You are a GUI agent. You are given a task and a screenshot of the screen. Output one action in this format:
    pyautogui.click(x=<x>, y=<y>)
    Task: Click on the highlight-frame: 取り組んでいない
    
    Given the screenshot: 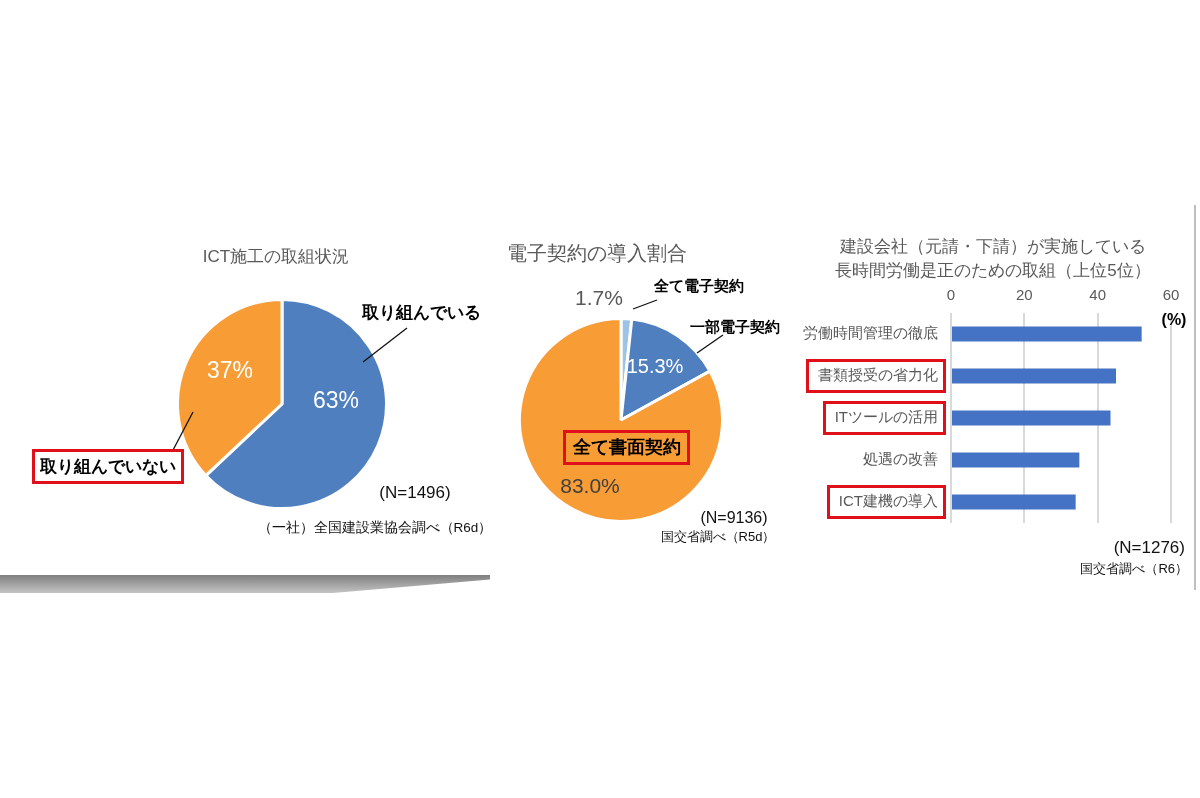 What is the action you would take?
    pyautogui.click(x=108, y=466)
    